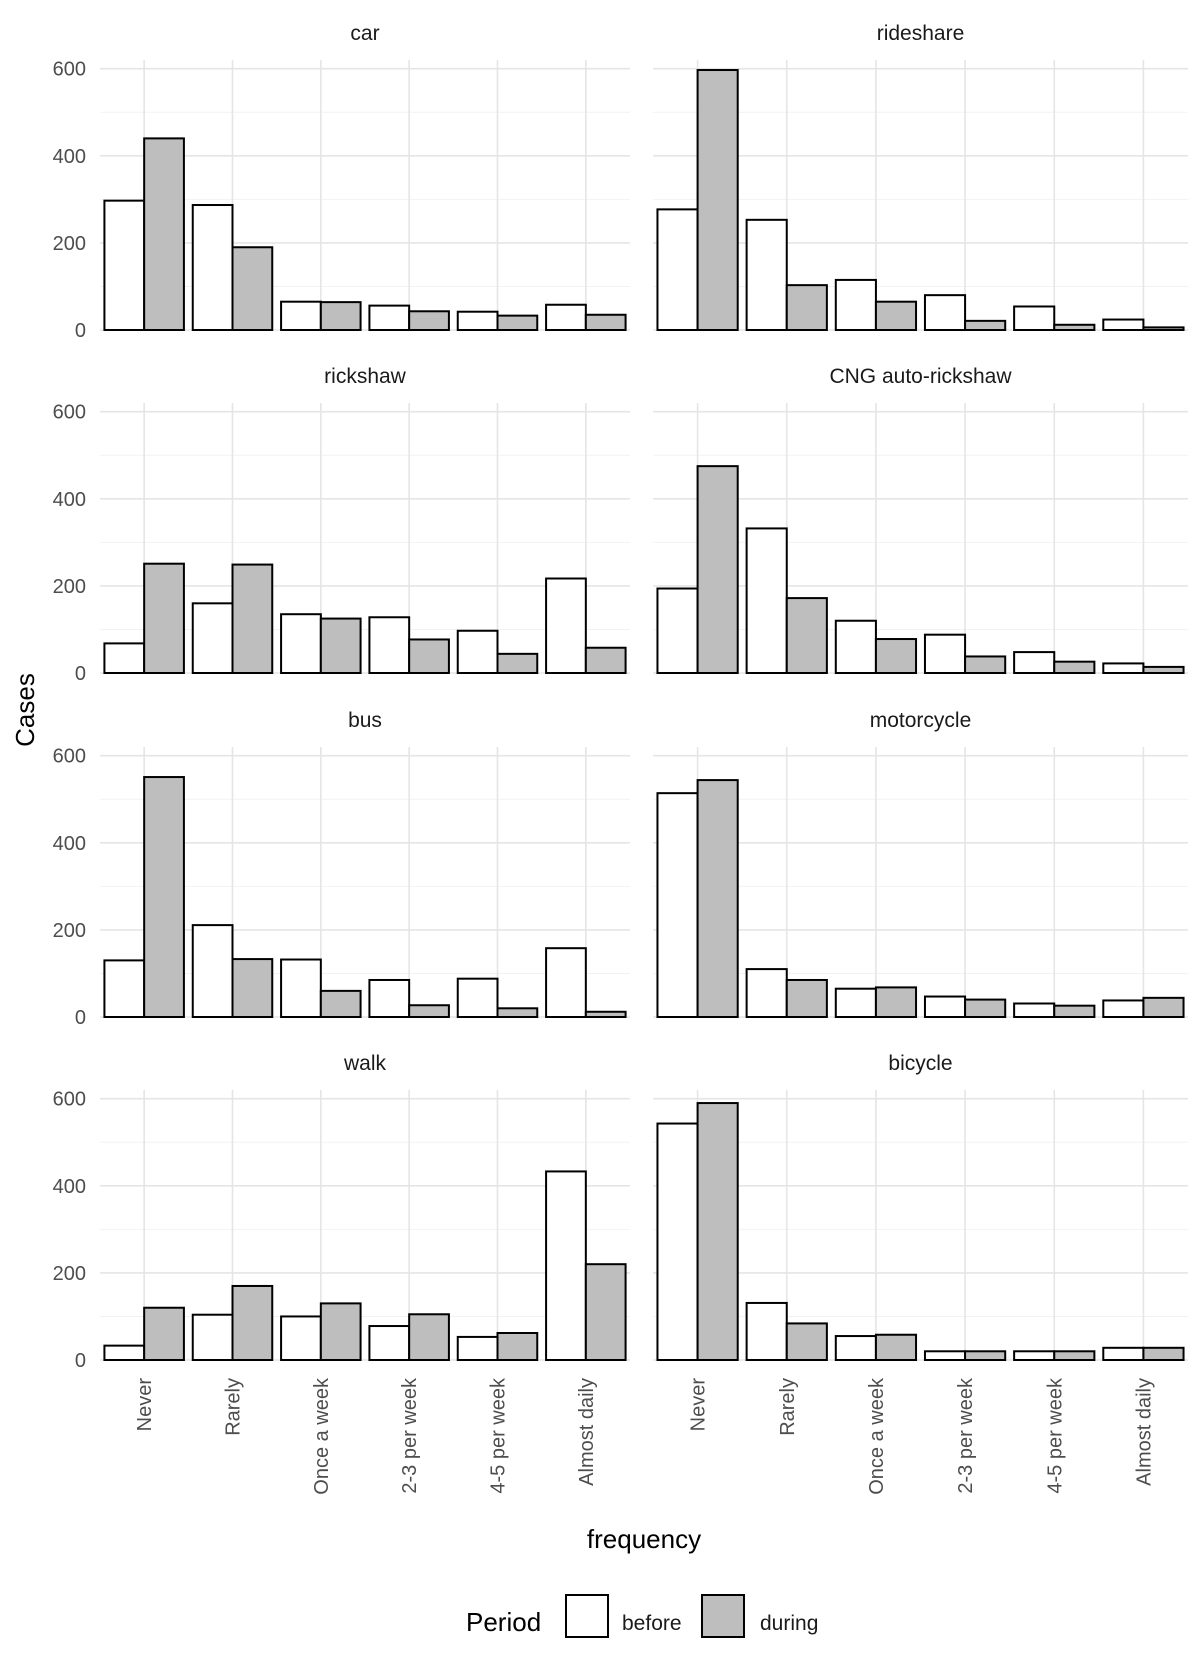 The image size is (1204, 1672). Describe the element at coordinates (365, 720) in the screenshot. I see `panel-title-bus: bus` at that location.